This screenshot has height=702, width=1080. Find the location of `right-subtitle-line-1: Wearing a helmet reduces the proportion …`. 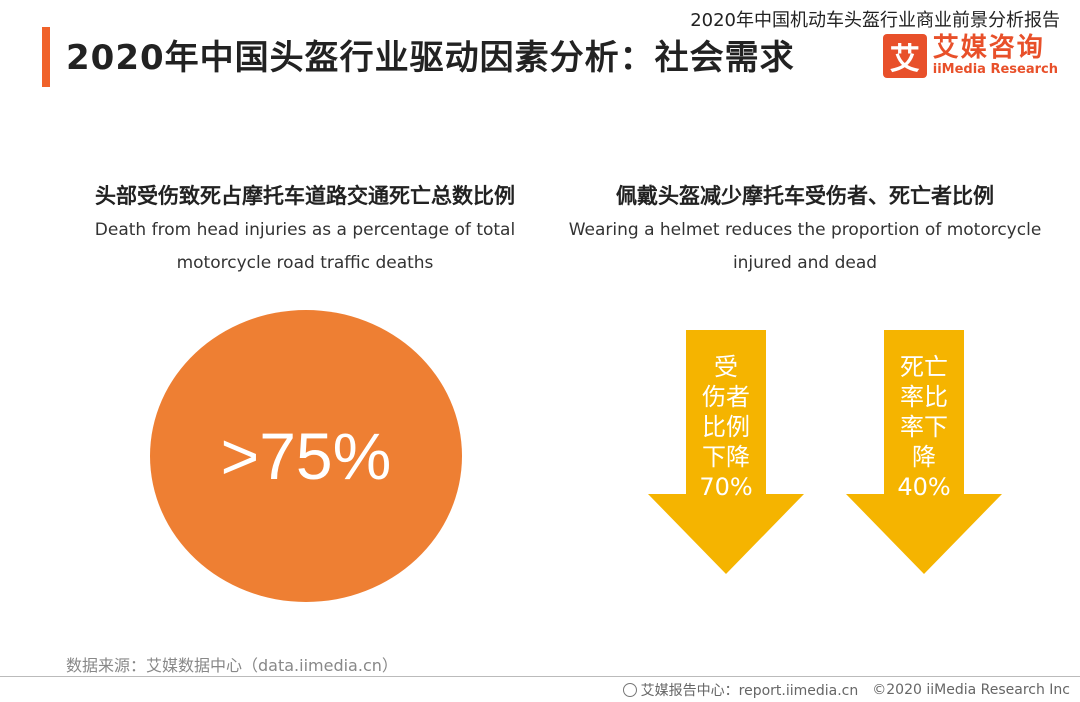

right-subtitle-line-1: Wearing a helmet reduces the proportion … is located at coordinates (805, 230).